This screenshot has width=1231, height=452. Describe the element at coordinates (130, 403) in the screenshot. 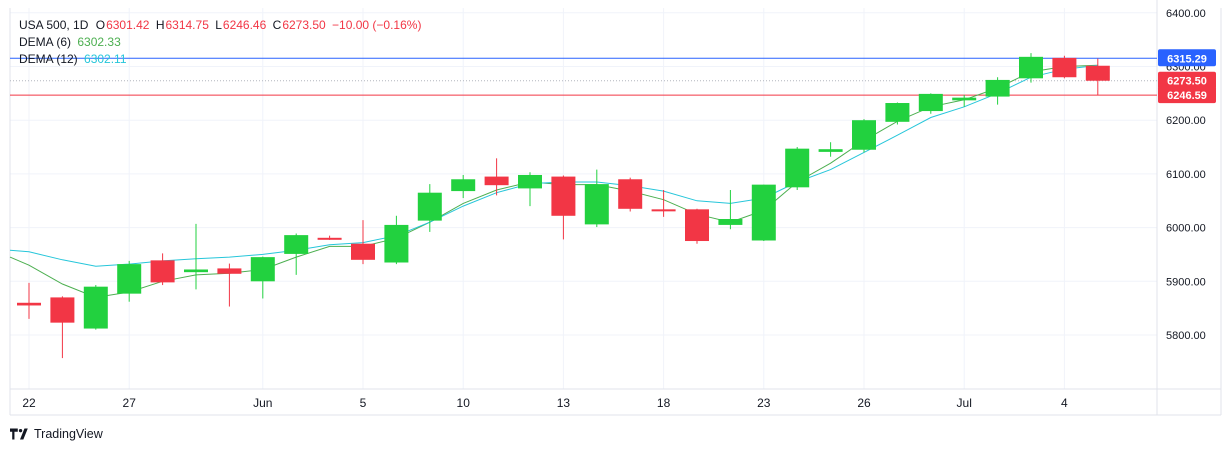

I see `x-tick-label: 27` at that location.